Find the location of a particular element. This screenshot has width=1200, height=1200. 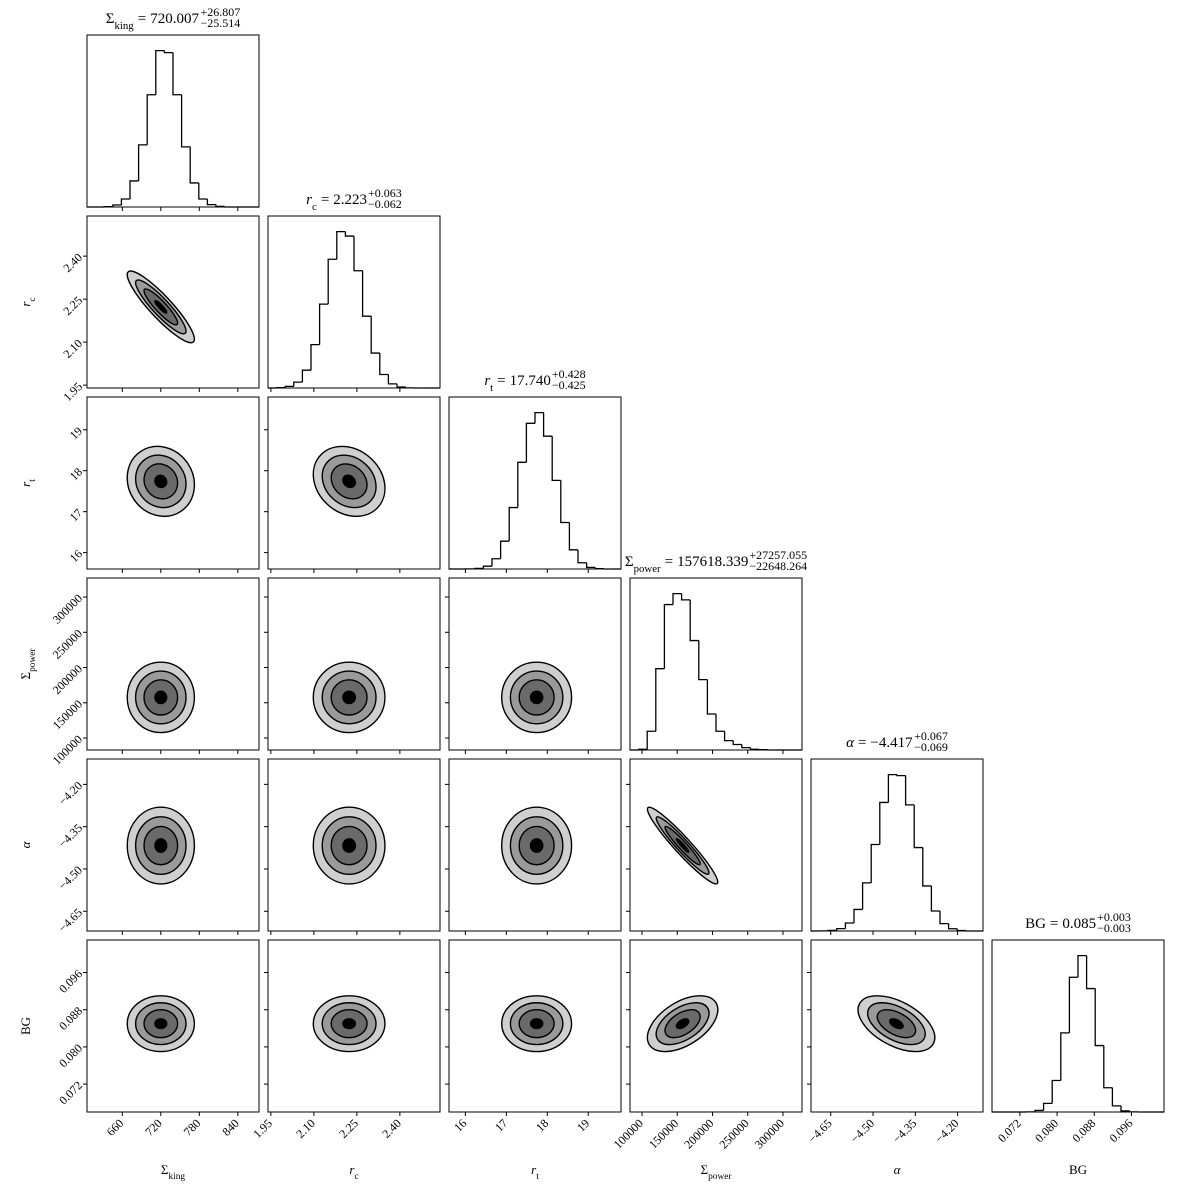

x-tick-label: 0.088 is located at coordinates (1083, 1130).